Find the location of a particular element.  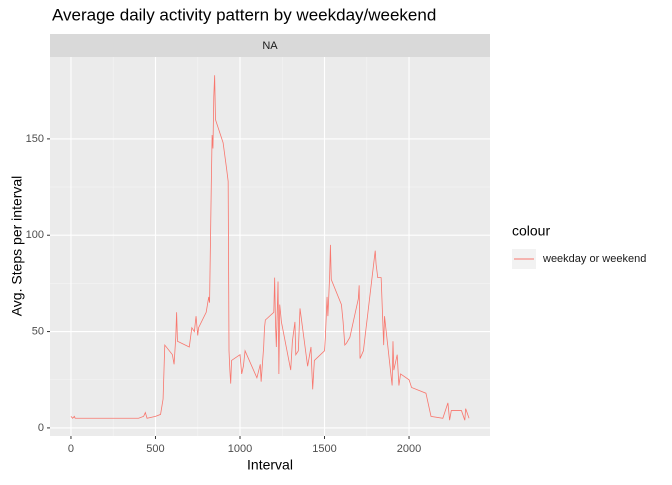

x-tick-label: 0 is located at coordinates (71, 449).